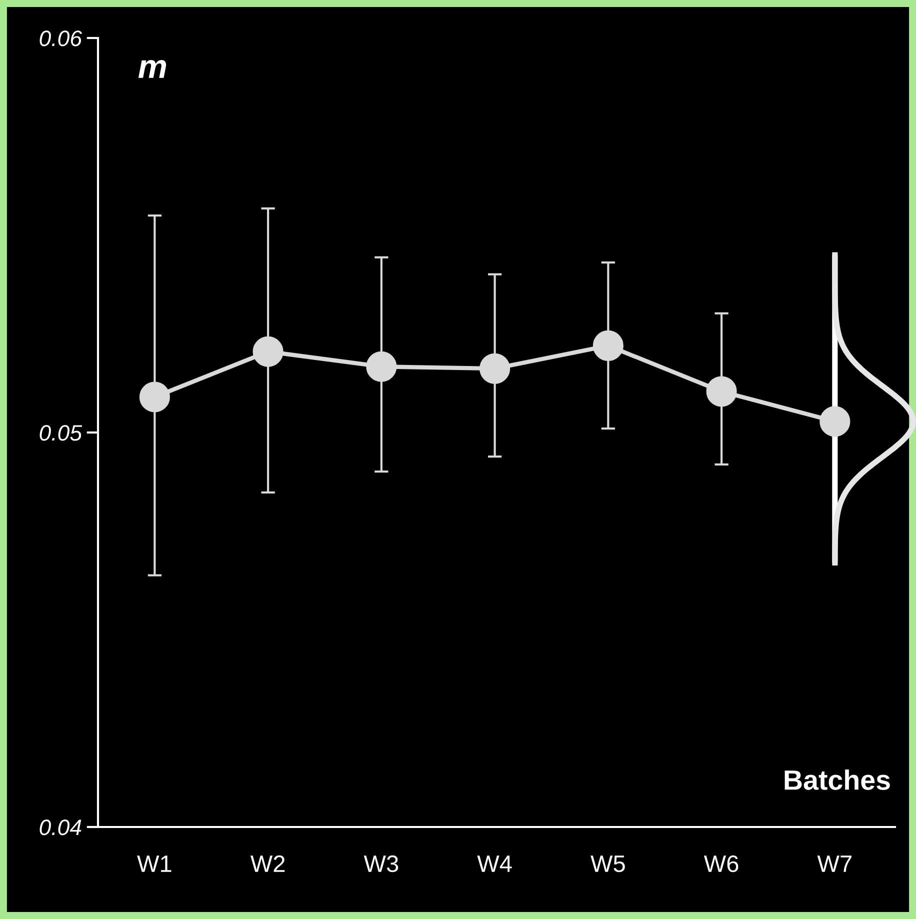 The image size is (916, 919). I want to click on x-tick-label: W5, so click(607, 864).